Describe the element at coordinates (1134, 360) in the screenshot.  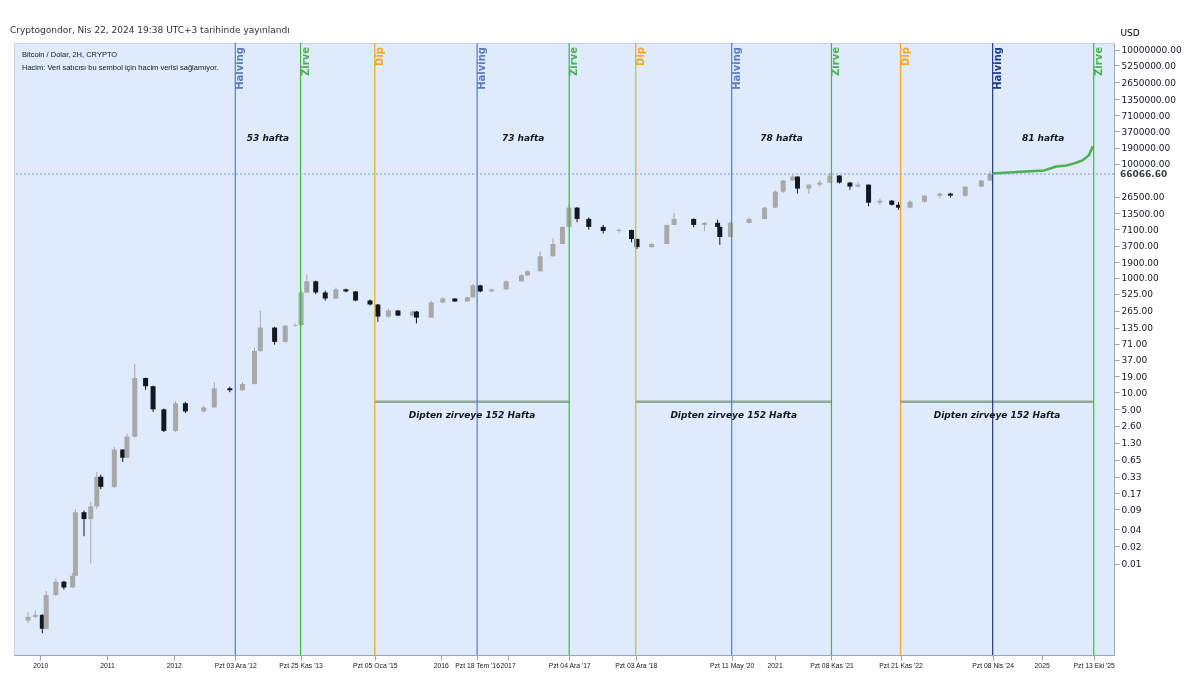
I see `y-tick-label: 37.00` at that location.